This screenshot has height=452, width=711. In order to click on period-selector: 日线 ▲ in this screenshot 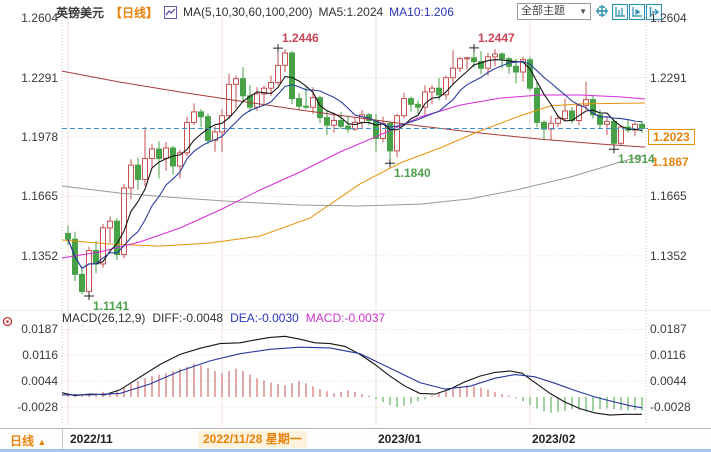, I will do `click(28, 440)`.